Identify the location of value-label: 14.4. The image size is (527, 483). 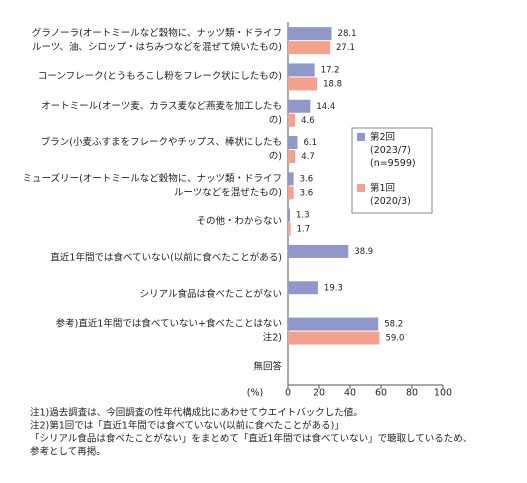
(325, 107).